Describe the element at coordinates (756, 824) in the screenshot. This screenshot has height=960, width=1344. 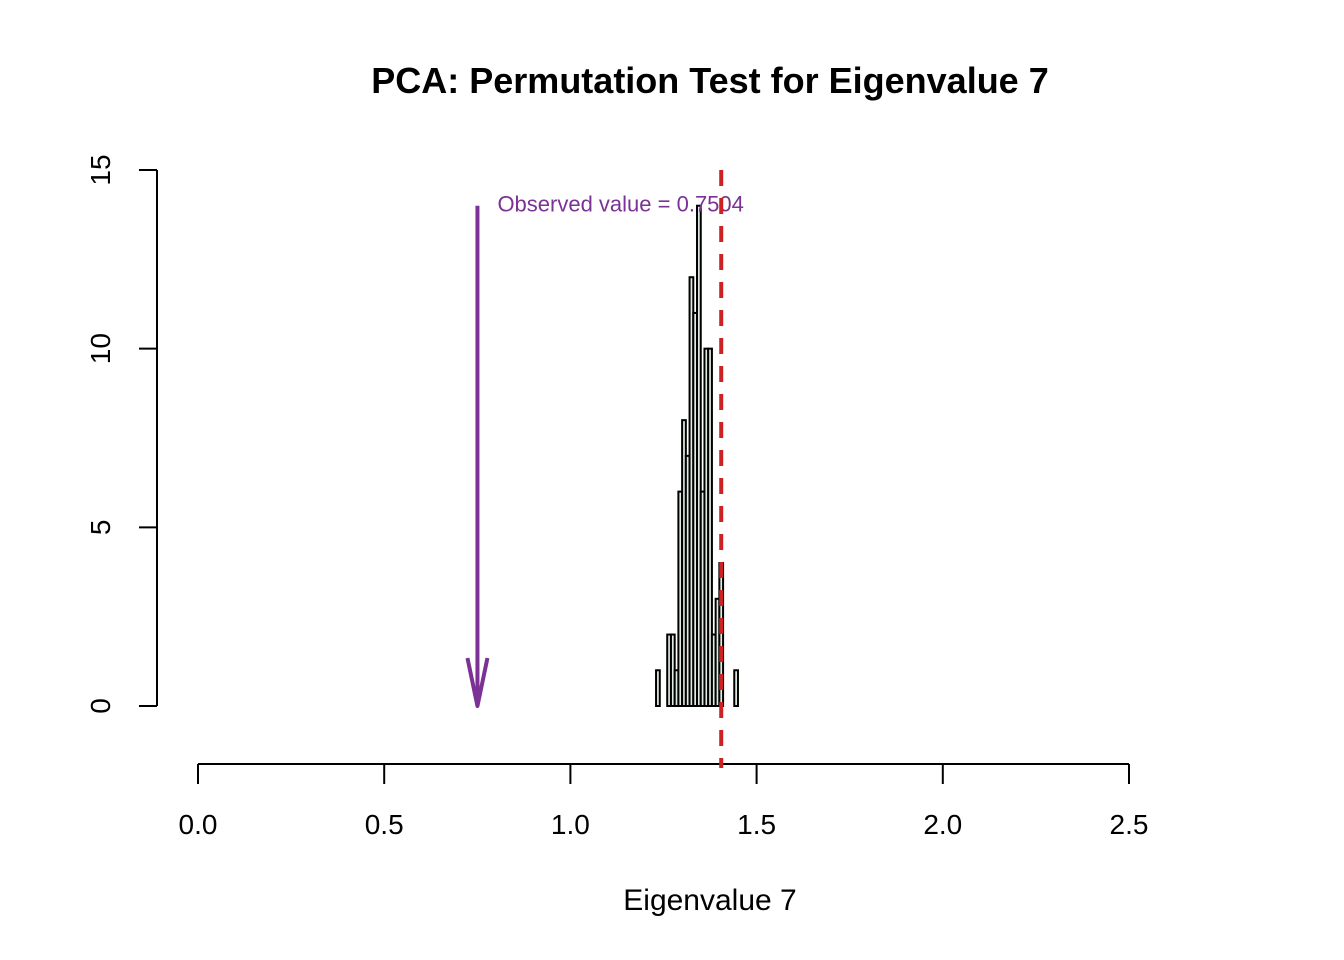
I see `x-tick-label: 1.5` at that location.